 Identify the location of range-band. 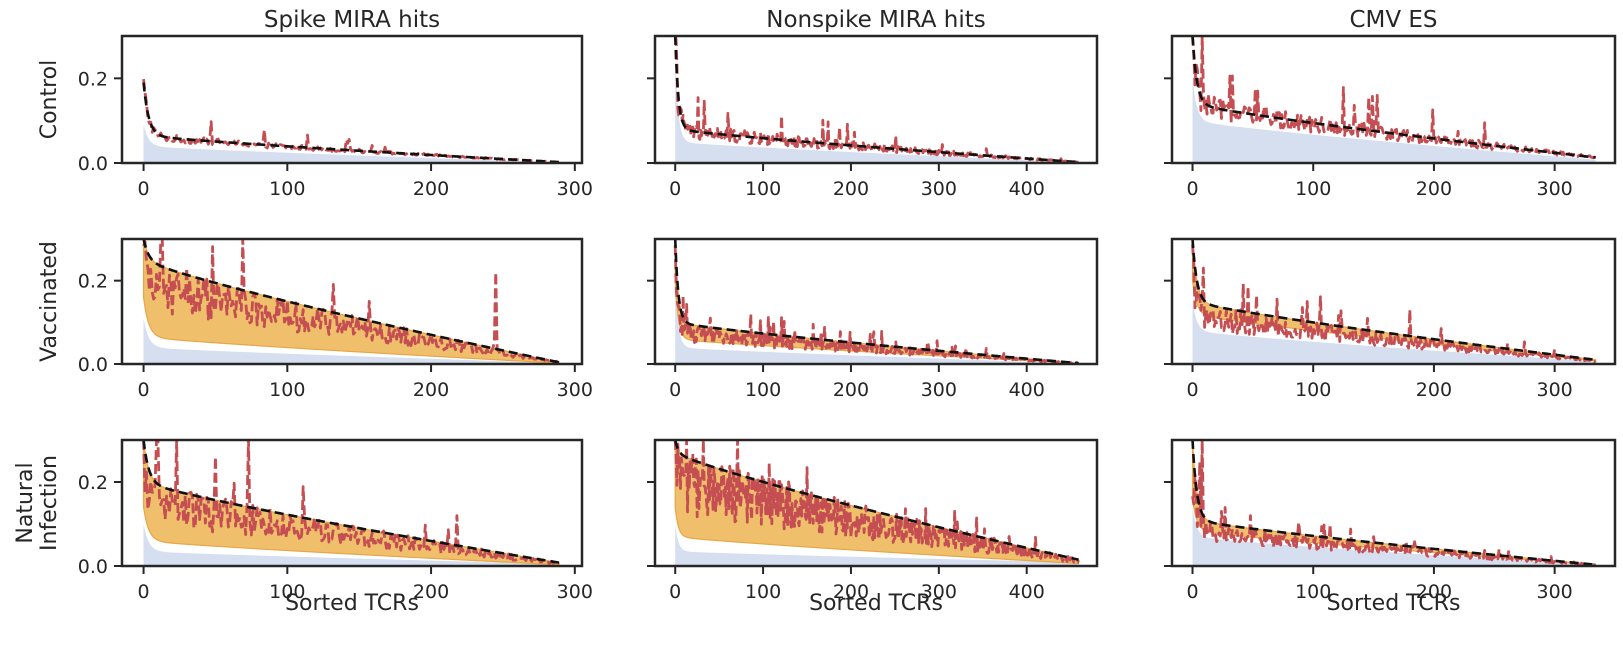
(351, 503).